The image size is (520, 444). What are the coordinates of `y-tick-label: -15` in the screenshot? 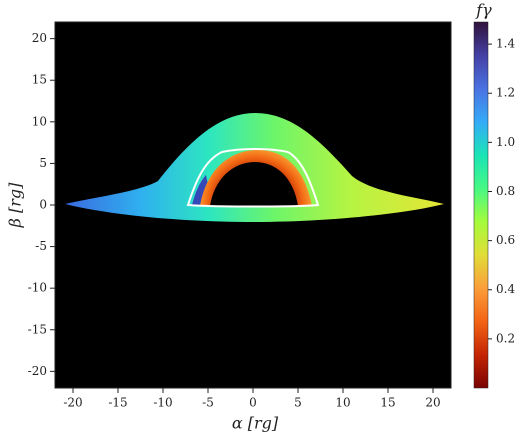 It's located at (37, 329).